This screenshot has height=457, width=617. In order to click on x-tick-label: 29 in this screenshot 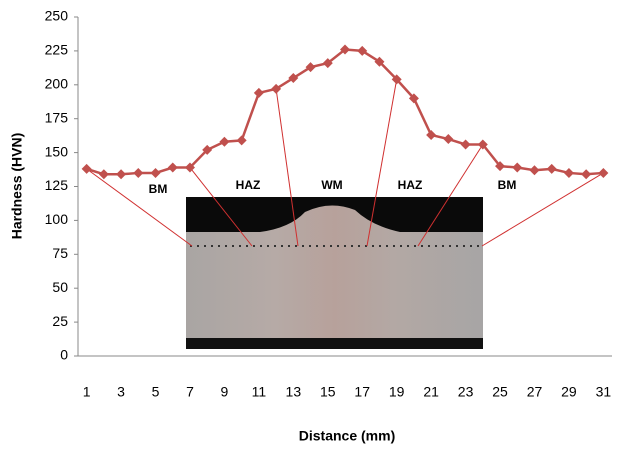, I will do `click(569, 392)`.